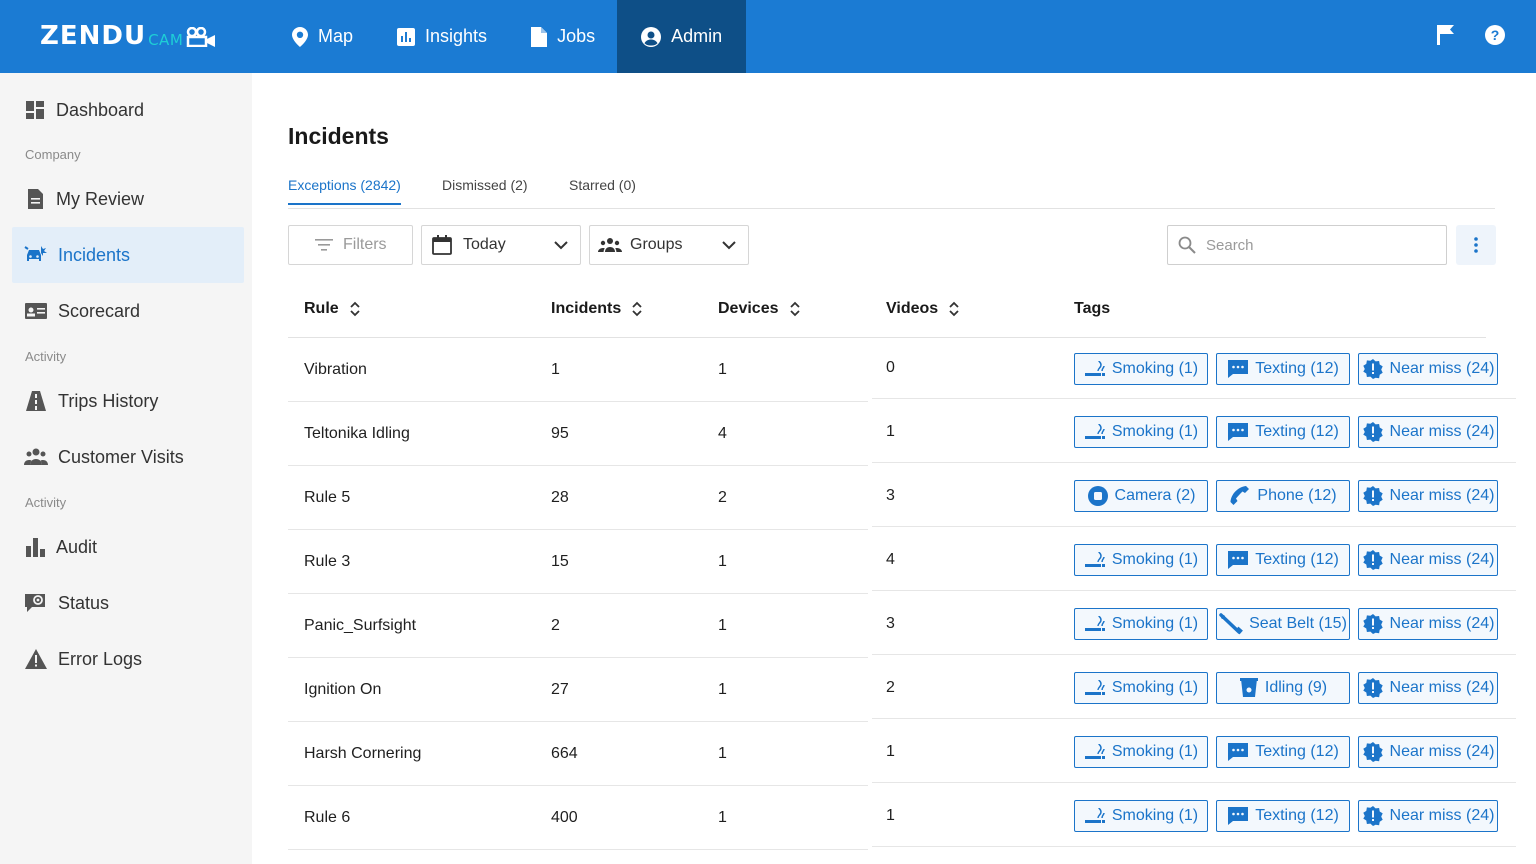 Image resolution: width=1536 pixels, height=864 pixels. I want to click on more-options-button, so click(1476, 245).